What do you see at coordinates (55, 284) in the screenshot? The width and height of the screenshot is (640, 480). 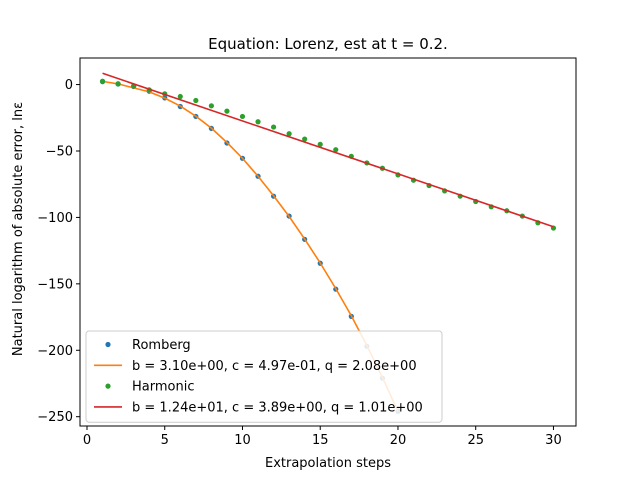 I see `y-tick-label: −150` at bounding box center [55, 284].